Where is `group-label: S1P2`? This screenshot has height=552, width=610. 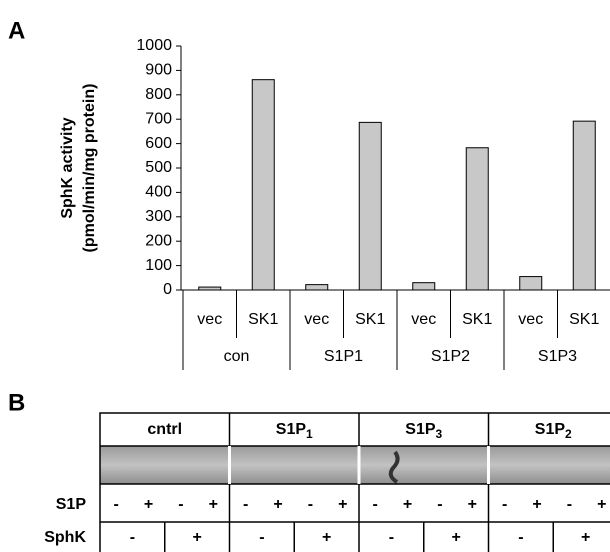
group-label: S1P2 is located at coordinates (450, 356).